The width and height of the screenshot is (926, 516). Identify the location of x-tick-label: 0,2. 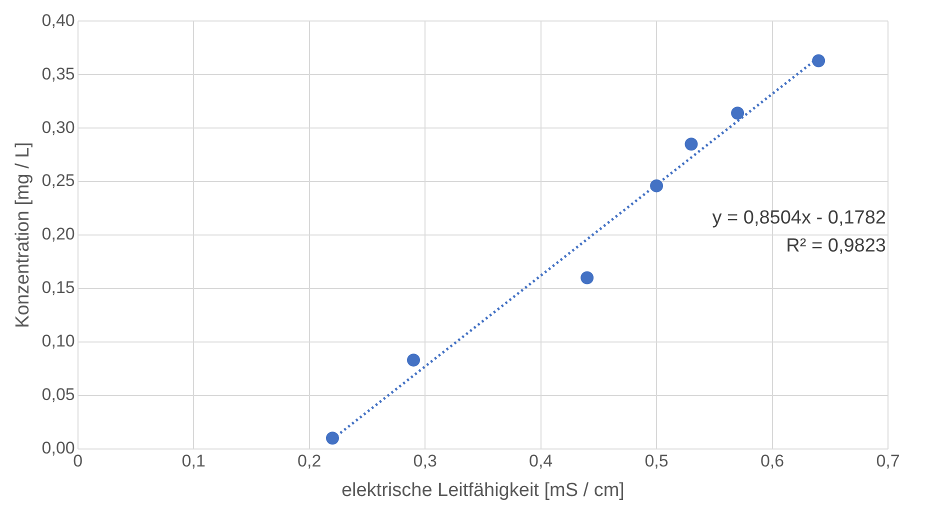
(310, 461).